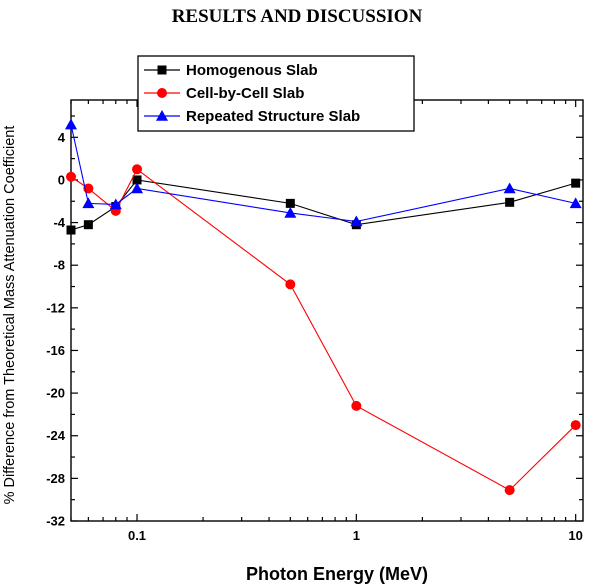 The height and width of the screenshot is (586, 594). Describe the element at coordinates (273, 116) in the screenshot. I see `legend-label: Repeated Structure Slab` at that location.